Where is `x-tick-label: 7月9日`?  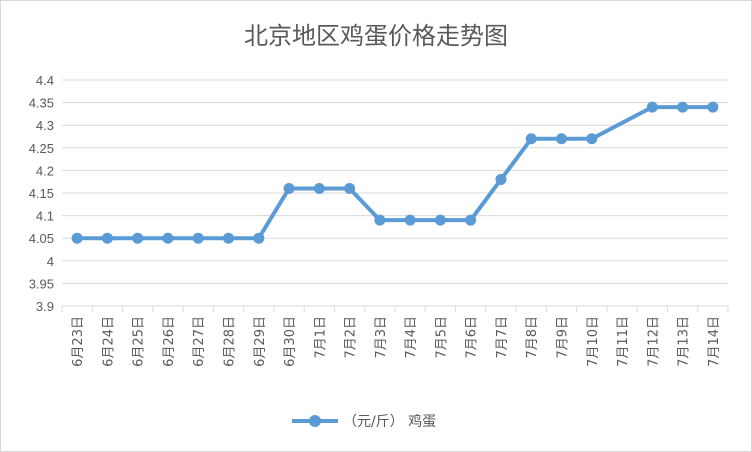 x-tick-label: 7月9日 is located at coordinates (563, 337).